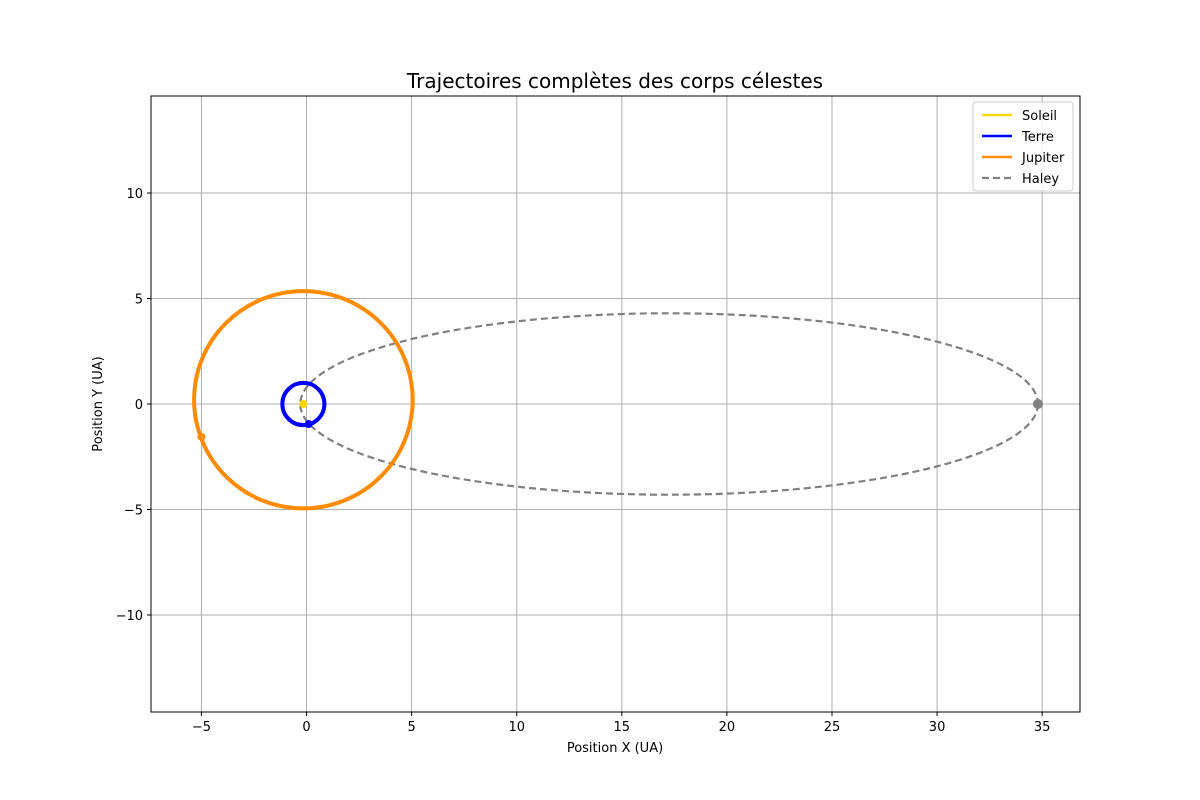  Describe the element at coordinates (411, 727) in the screenshot. I see `x-tick-label: 5` at that location.